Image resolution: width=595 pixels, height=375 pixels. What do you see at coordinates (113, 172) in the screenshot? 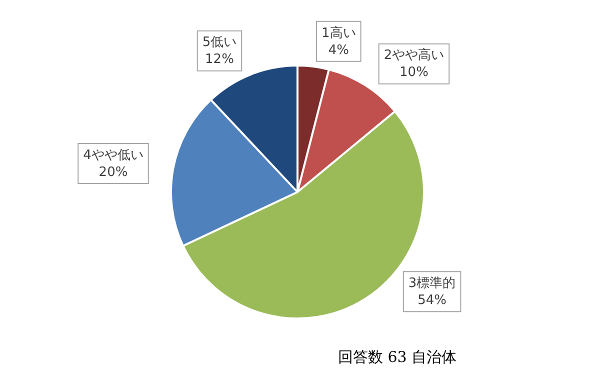
I see `data-label: 20%` at bounding box center [113, 172].